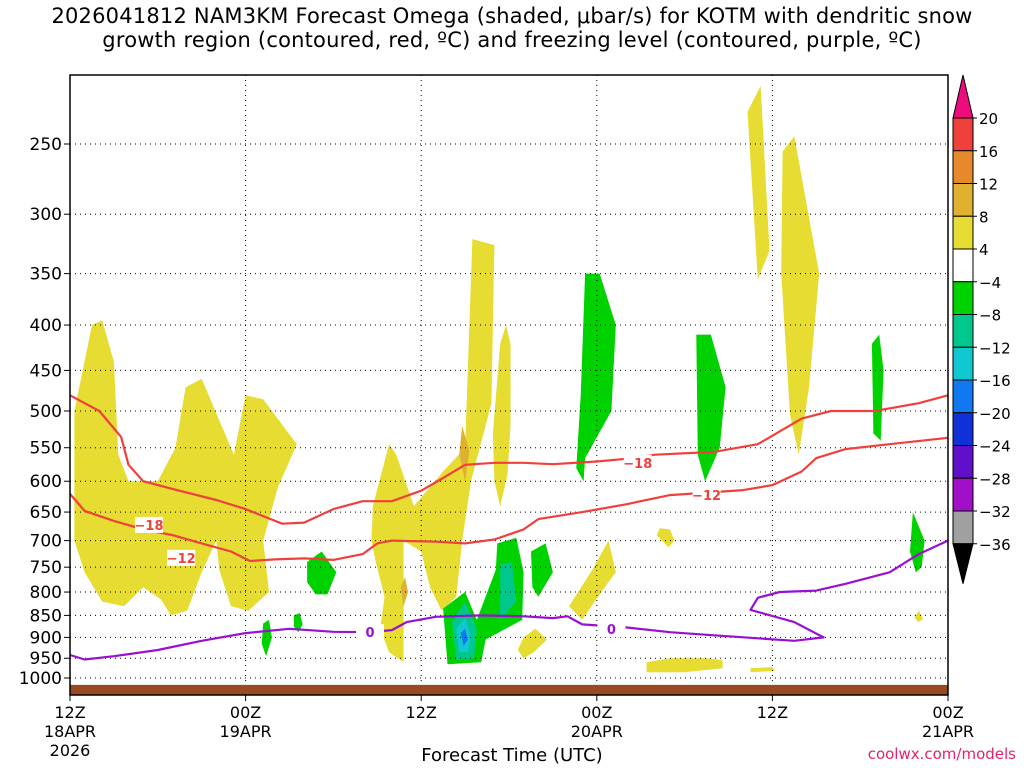  What do you see at coordinates (984, 250) in the screenshot?
I see `colorbar-label: 4` at bounding box center [984, 250].